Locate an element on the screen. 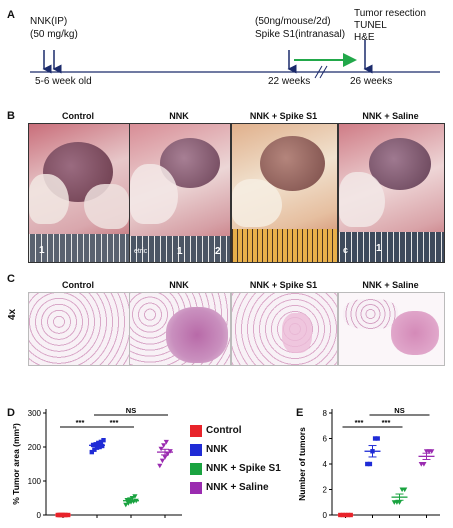 This screenshot has height=528, width=453. panel-a-label: A is located at coordinates (11, 15).